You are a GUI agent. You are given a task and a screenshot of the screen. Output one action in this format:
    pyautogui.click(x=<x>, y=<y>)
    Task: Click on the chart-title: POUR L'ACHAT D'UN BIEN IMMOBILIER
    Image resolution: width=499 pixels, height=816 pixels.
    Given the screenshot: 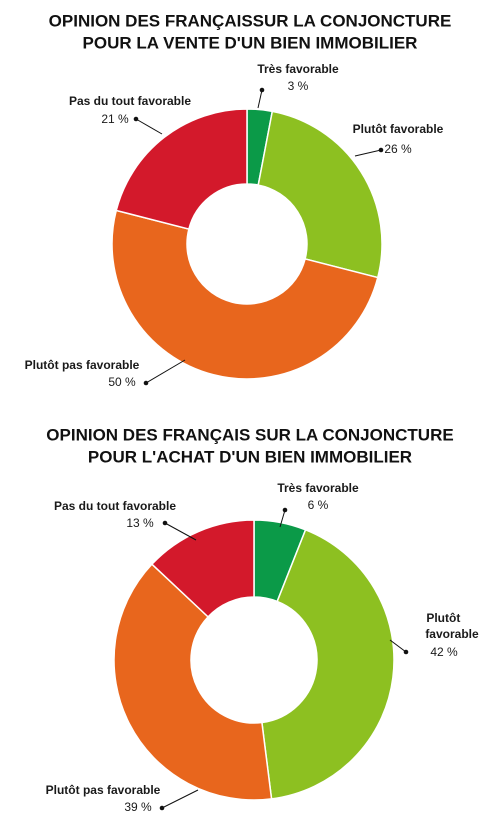 What is the action you would take?
    pyautogui.click(x=250, y=456)
    